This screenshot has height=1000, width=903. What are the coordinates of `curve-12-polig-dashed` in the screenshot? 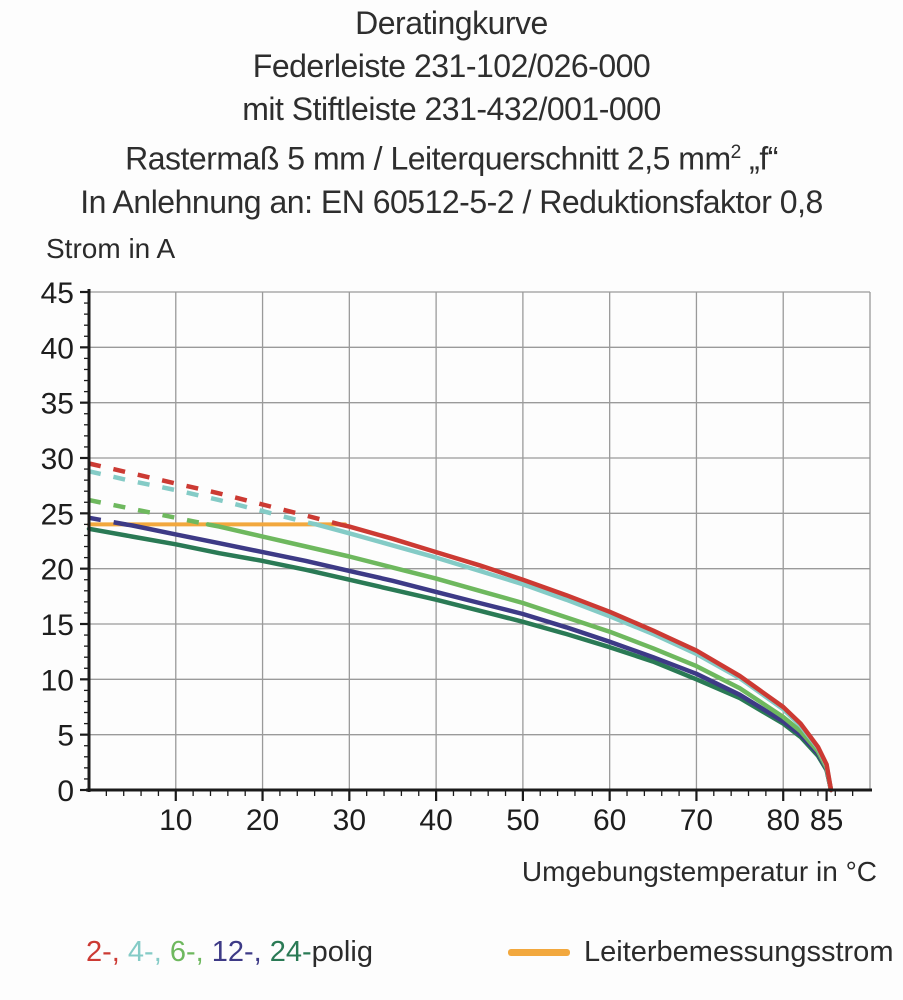 It's located at (107, 521).